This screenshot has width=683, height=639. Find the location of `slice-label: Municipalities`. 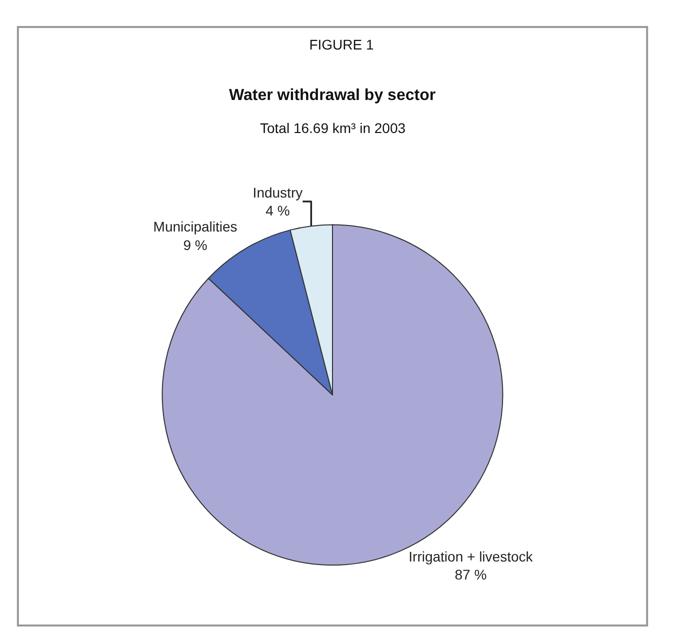

slice-label: Municipalities is located at coordinates (195, 226).